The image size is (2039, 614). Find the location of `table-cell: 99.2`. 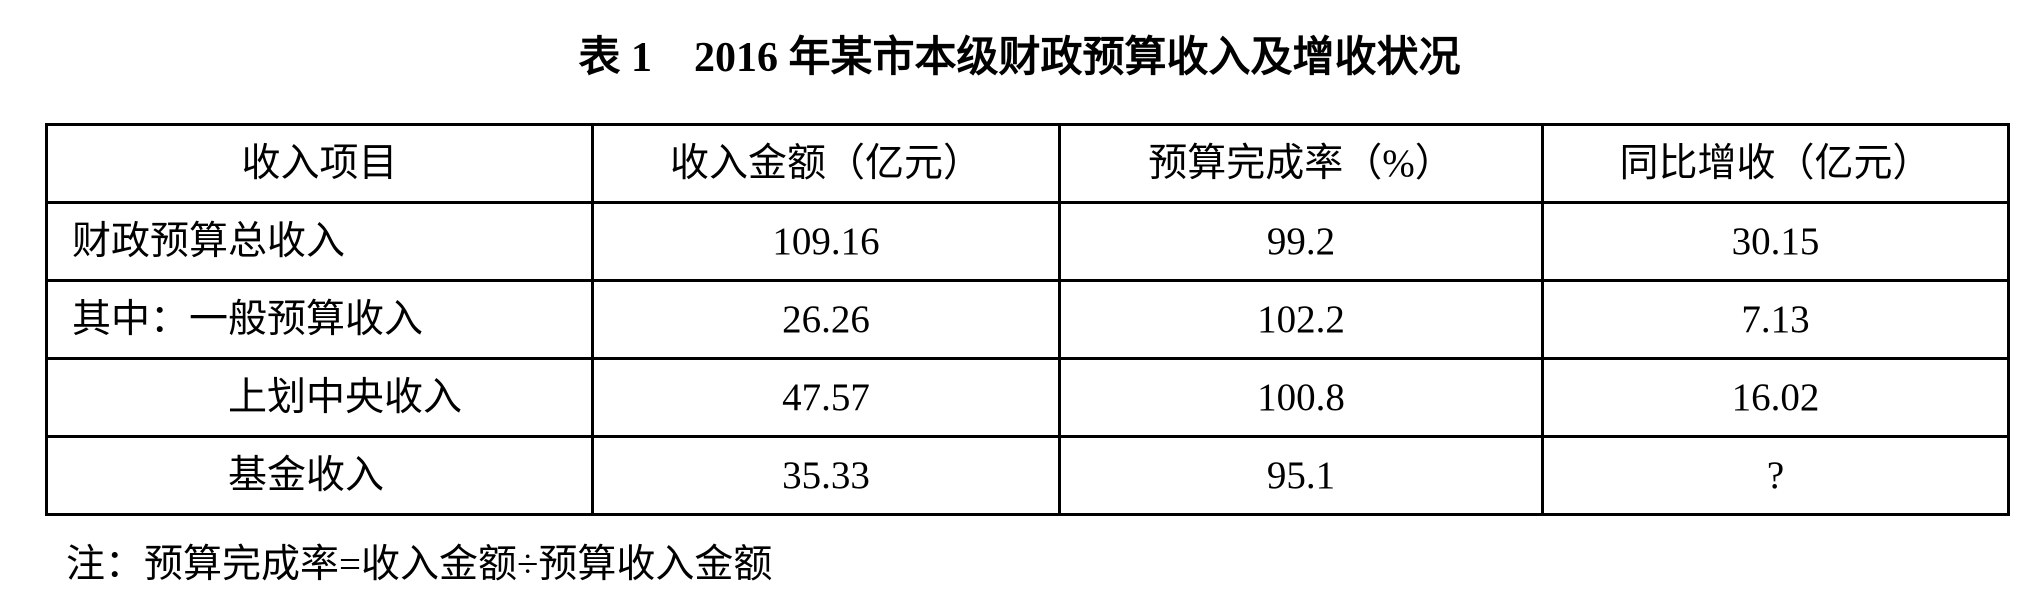

table-cell: 99.2 is located at coordinates (1301, 241).